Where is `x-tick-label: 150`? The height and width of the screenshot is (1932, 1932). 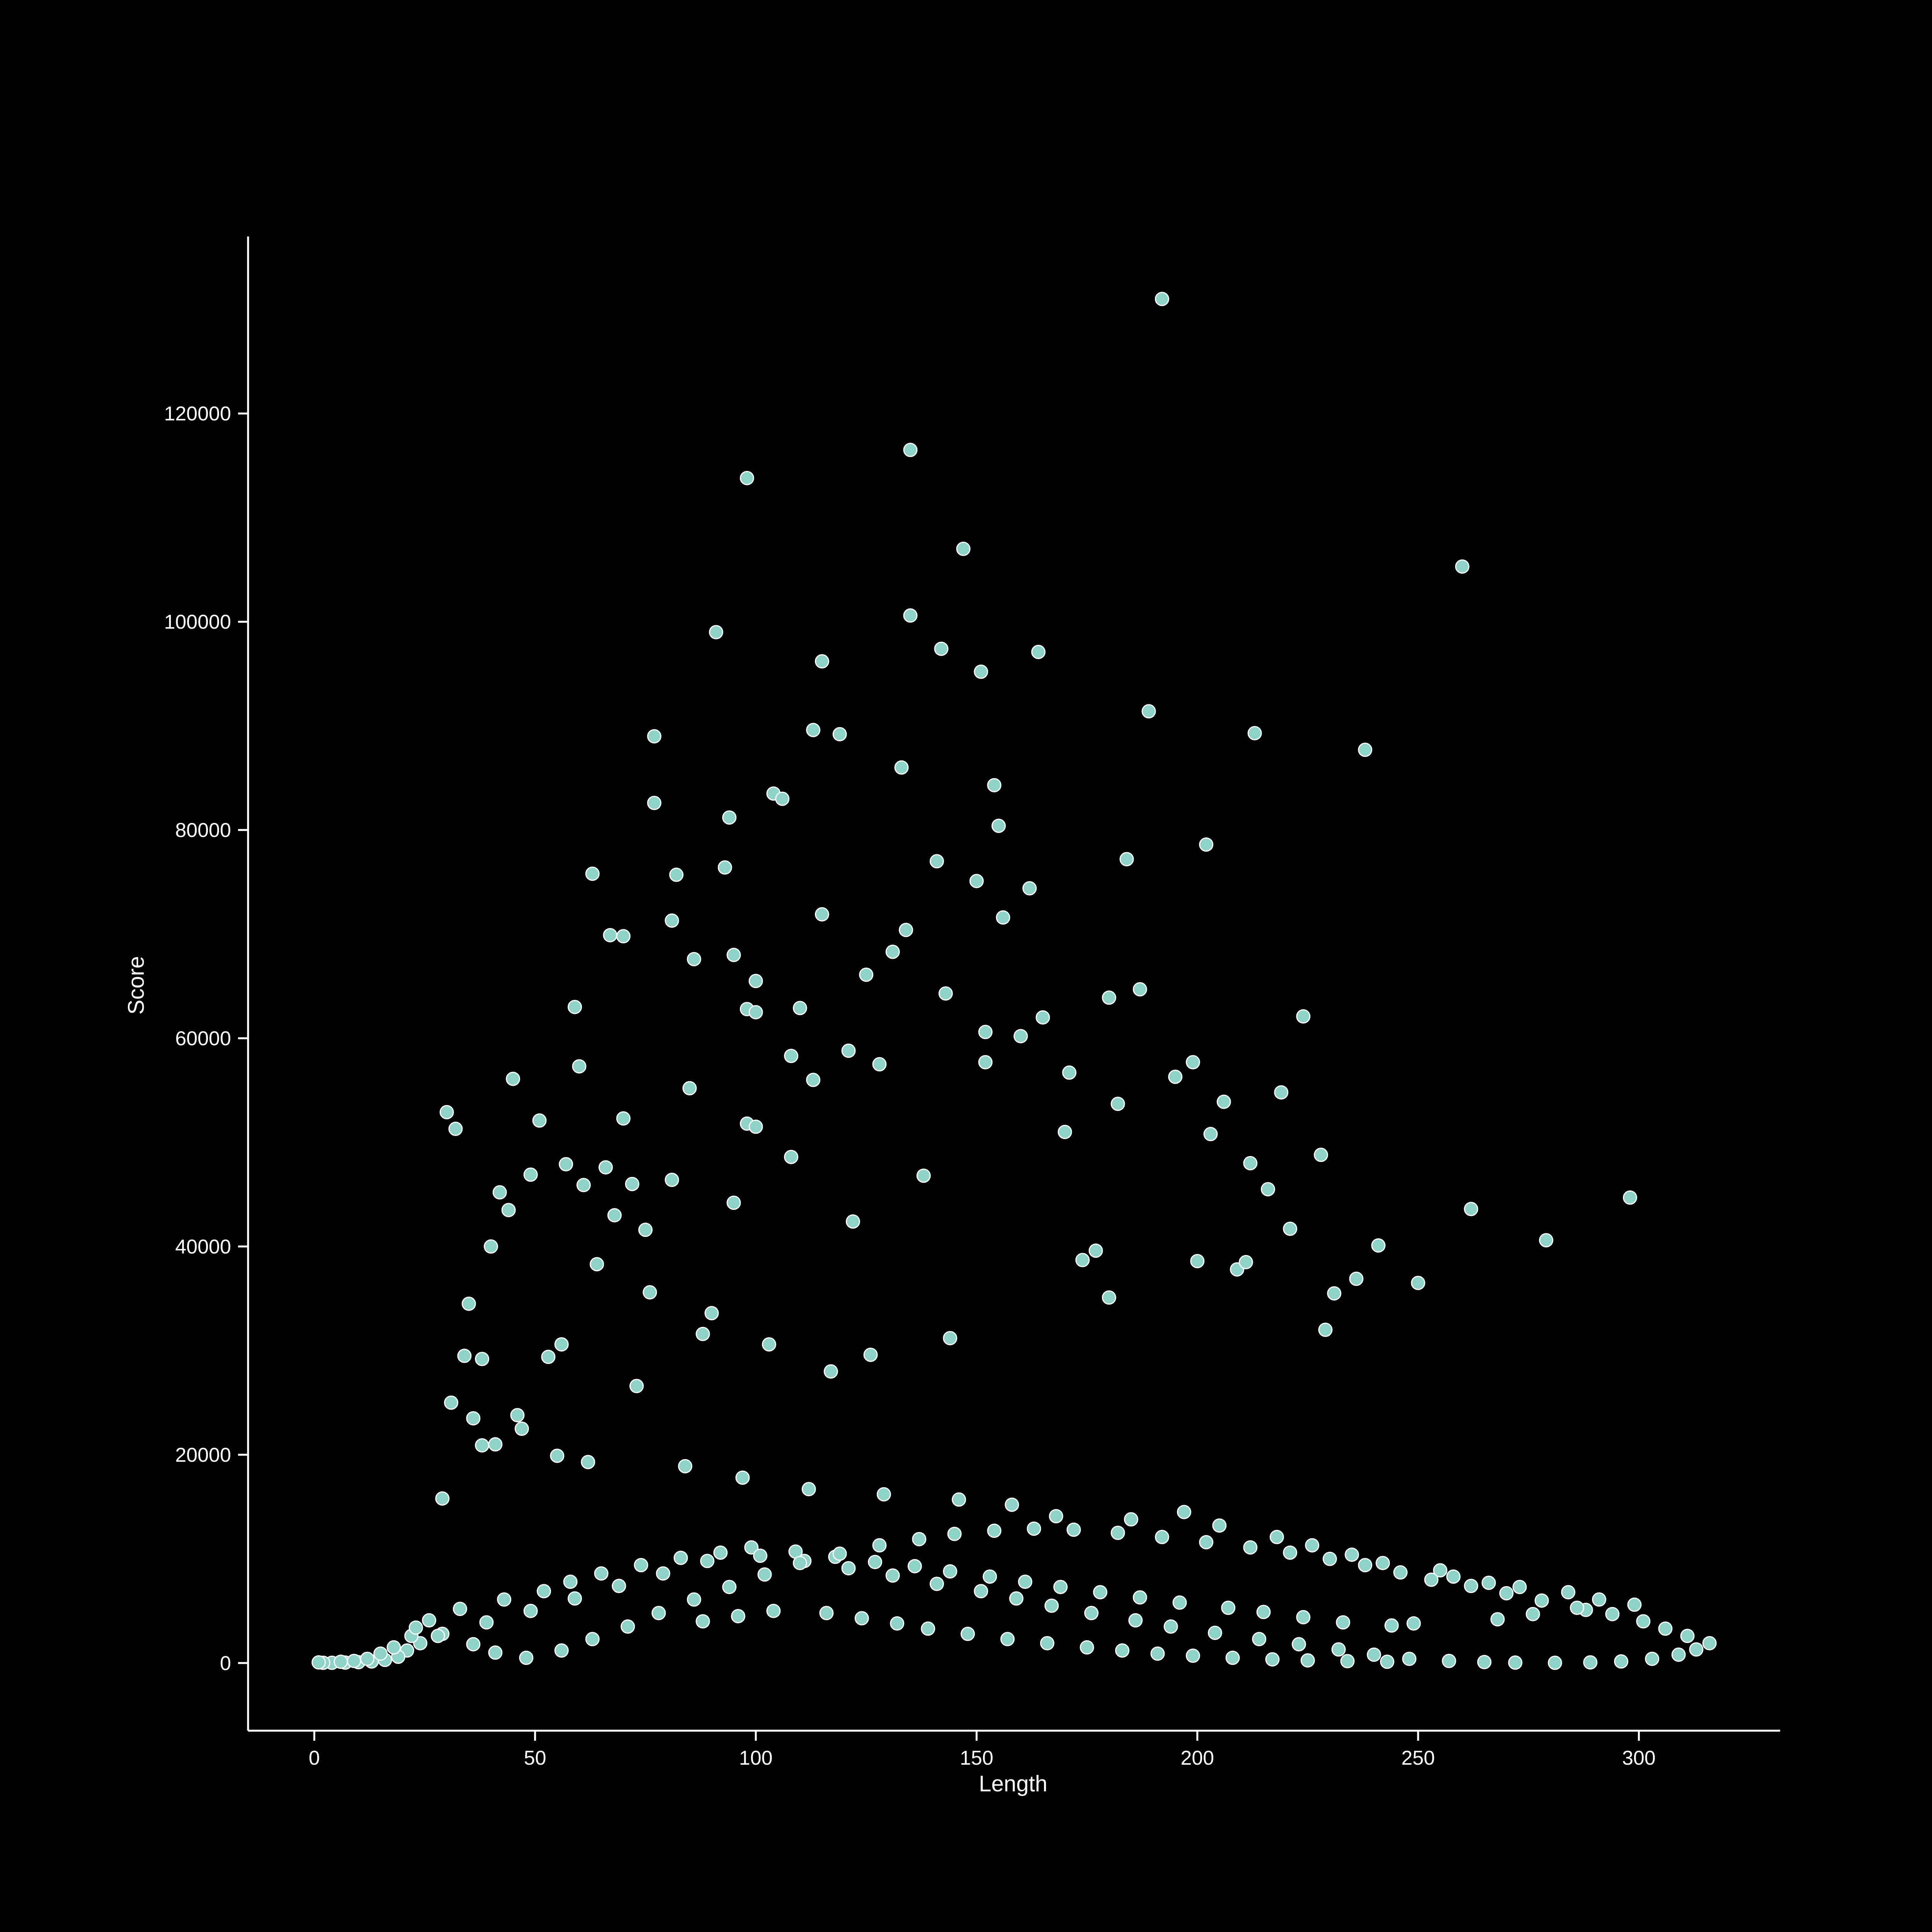 x-tick-label: 150 is located at coordinates (977, 1758).